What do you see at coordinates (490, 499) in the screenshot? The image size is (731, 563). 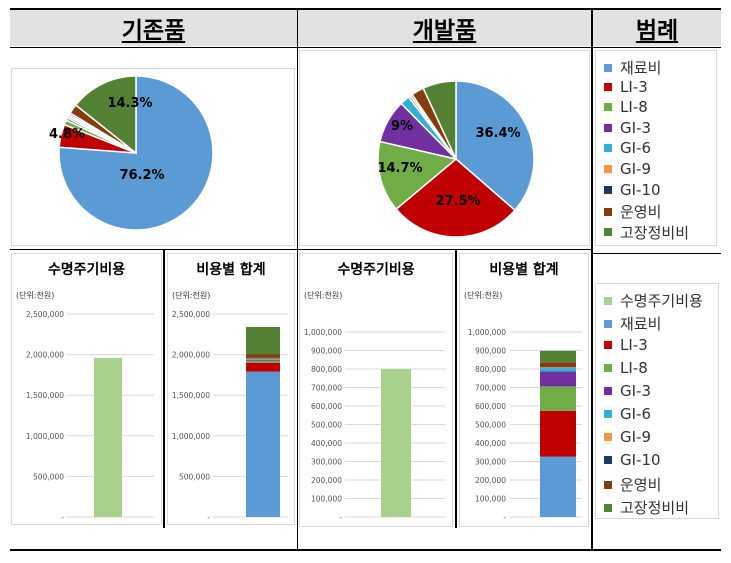 I see `y-tick-label: 100,000` at bounding box center [490, 499].